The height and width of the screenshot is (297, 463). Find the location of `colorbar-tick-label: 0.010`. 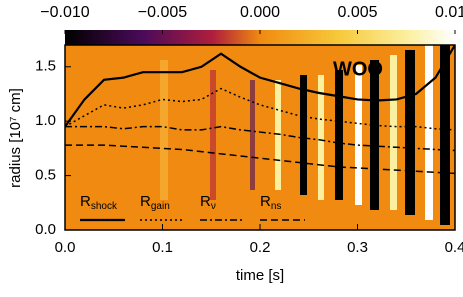

colorbar-tick-label: 0.010 is located at coordinates (449, 12).